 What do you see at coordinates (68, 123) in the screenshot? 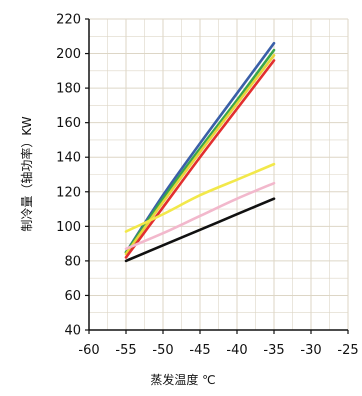
I see `y-tick-label: 160` at bounding box center [68, 123].